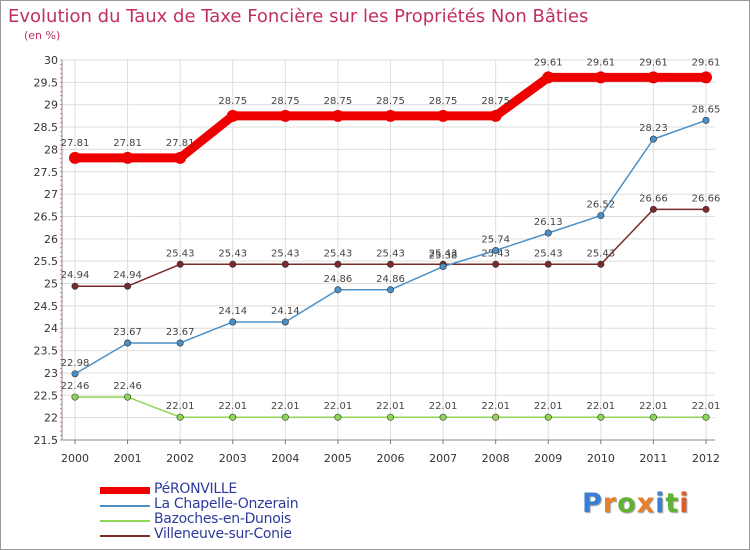 Image resolution: width=750 pixels, height=550 pixels. What do you see at coordinates (51, 328) in the screenshot?
I see `y-tick-label: 24` at bounding box center [51, 328].